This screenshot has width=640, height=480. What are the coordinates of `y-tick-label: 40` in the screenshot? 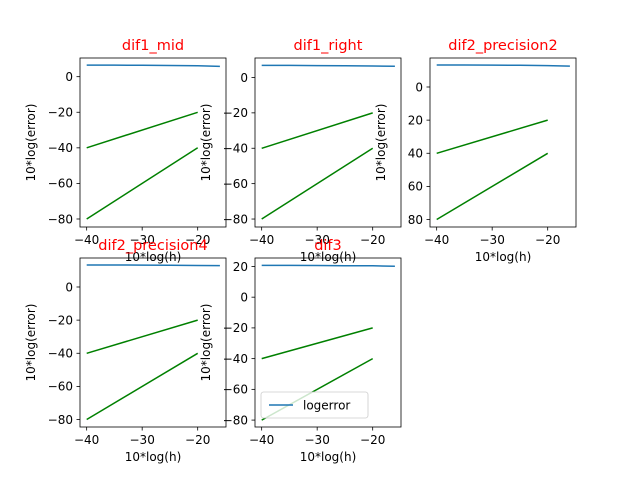 It's located at (415, 154).